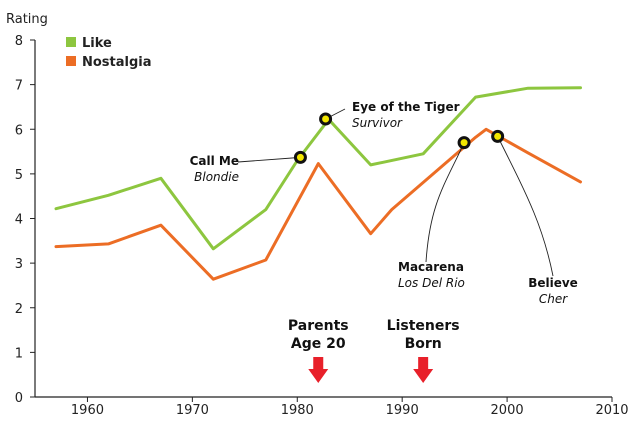 The width and height of the screenshot is (639, 430). I want to click on event-label-line1: Parents, so click(318, 326).